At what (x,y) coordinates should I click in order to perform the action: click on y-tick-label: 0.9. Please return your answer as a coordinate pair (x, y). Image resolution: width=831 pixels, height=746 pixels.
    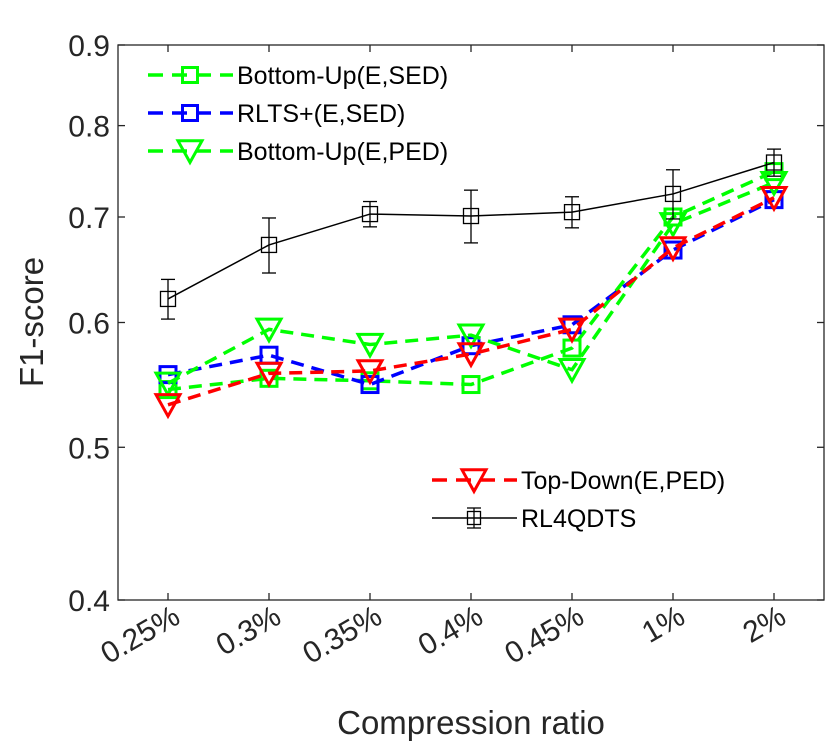
    Looking at the image, I should click on (89, 46).